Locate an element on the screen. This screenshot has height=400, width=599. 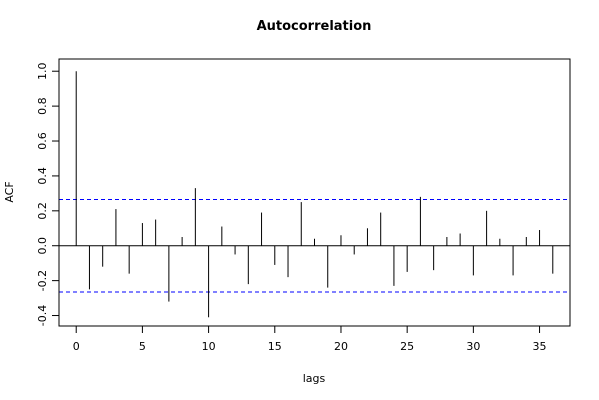
y-tick-label: 0.4 is located at coordinates (42, 176).